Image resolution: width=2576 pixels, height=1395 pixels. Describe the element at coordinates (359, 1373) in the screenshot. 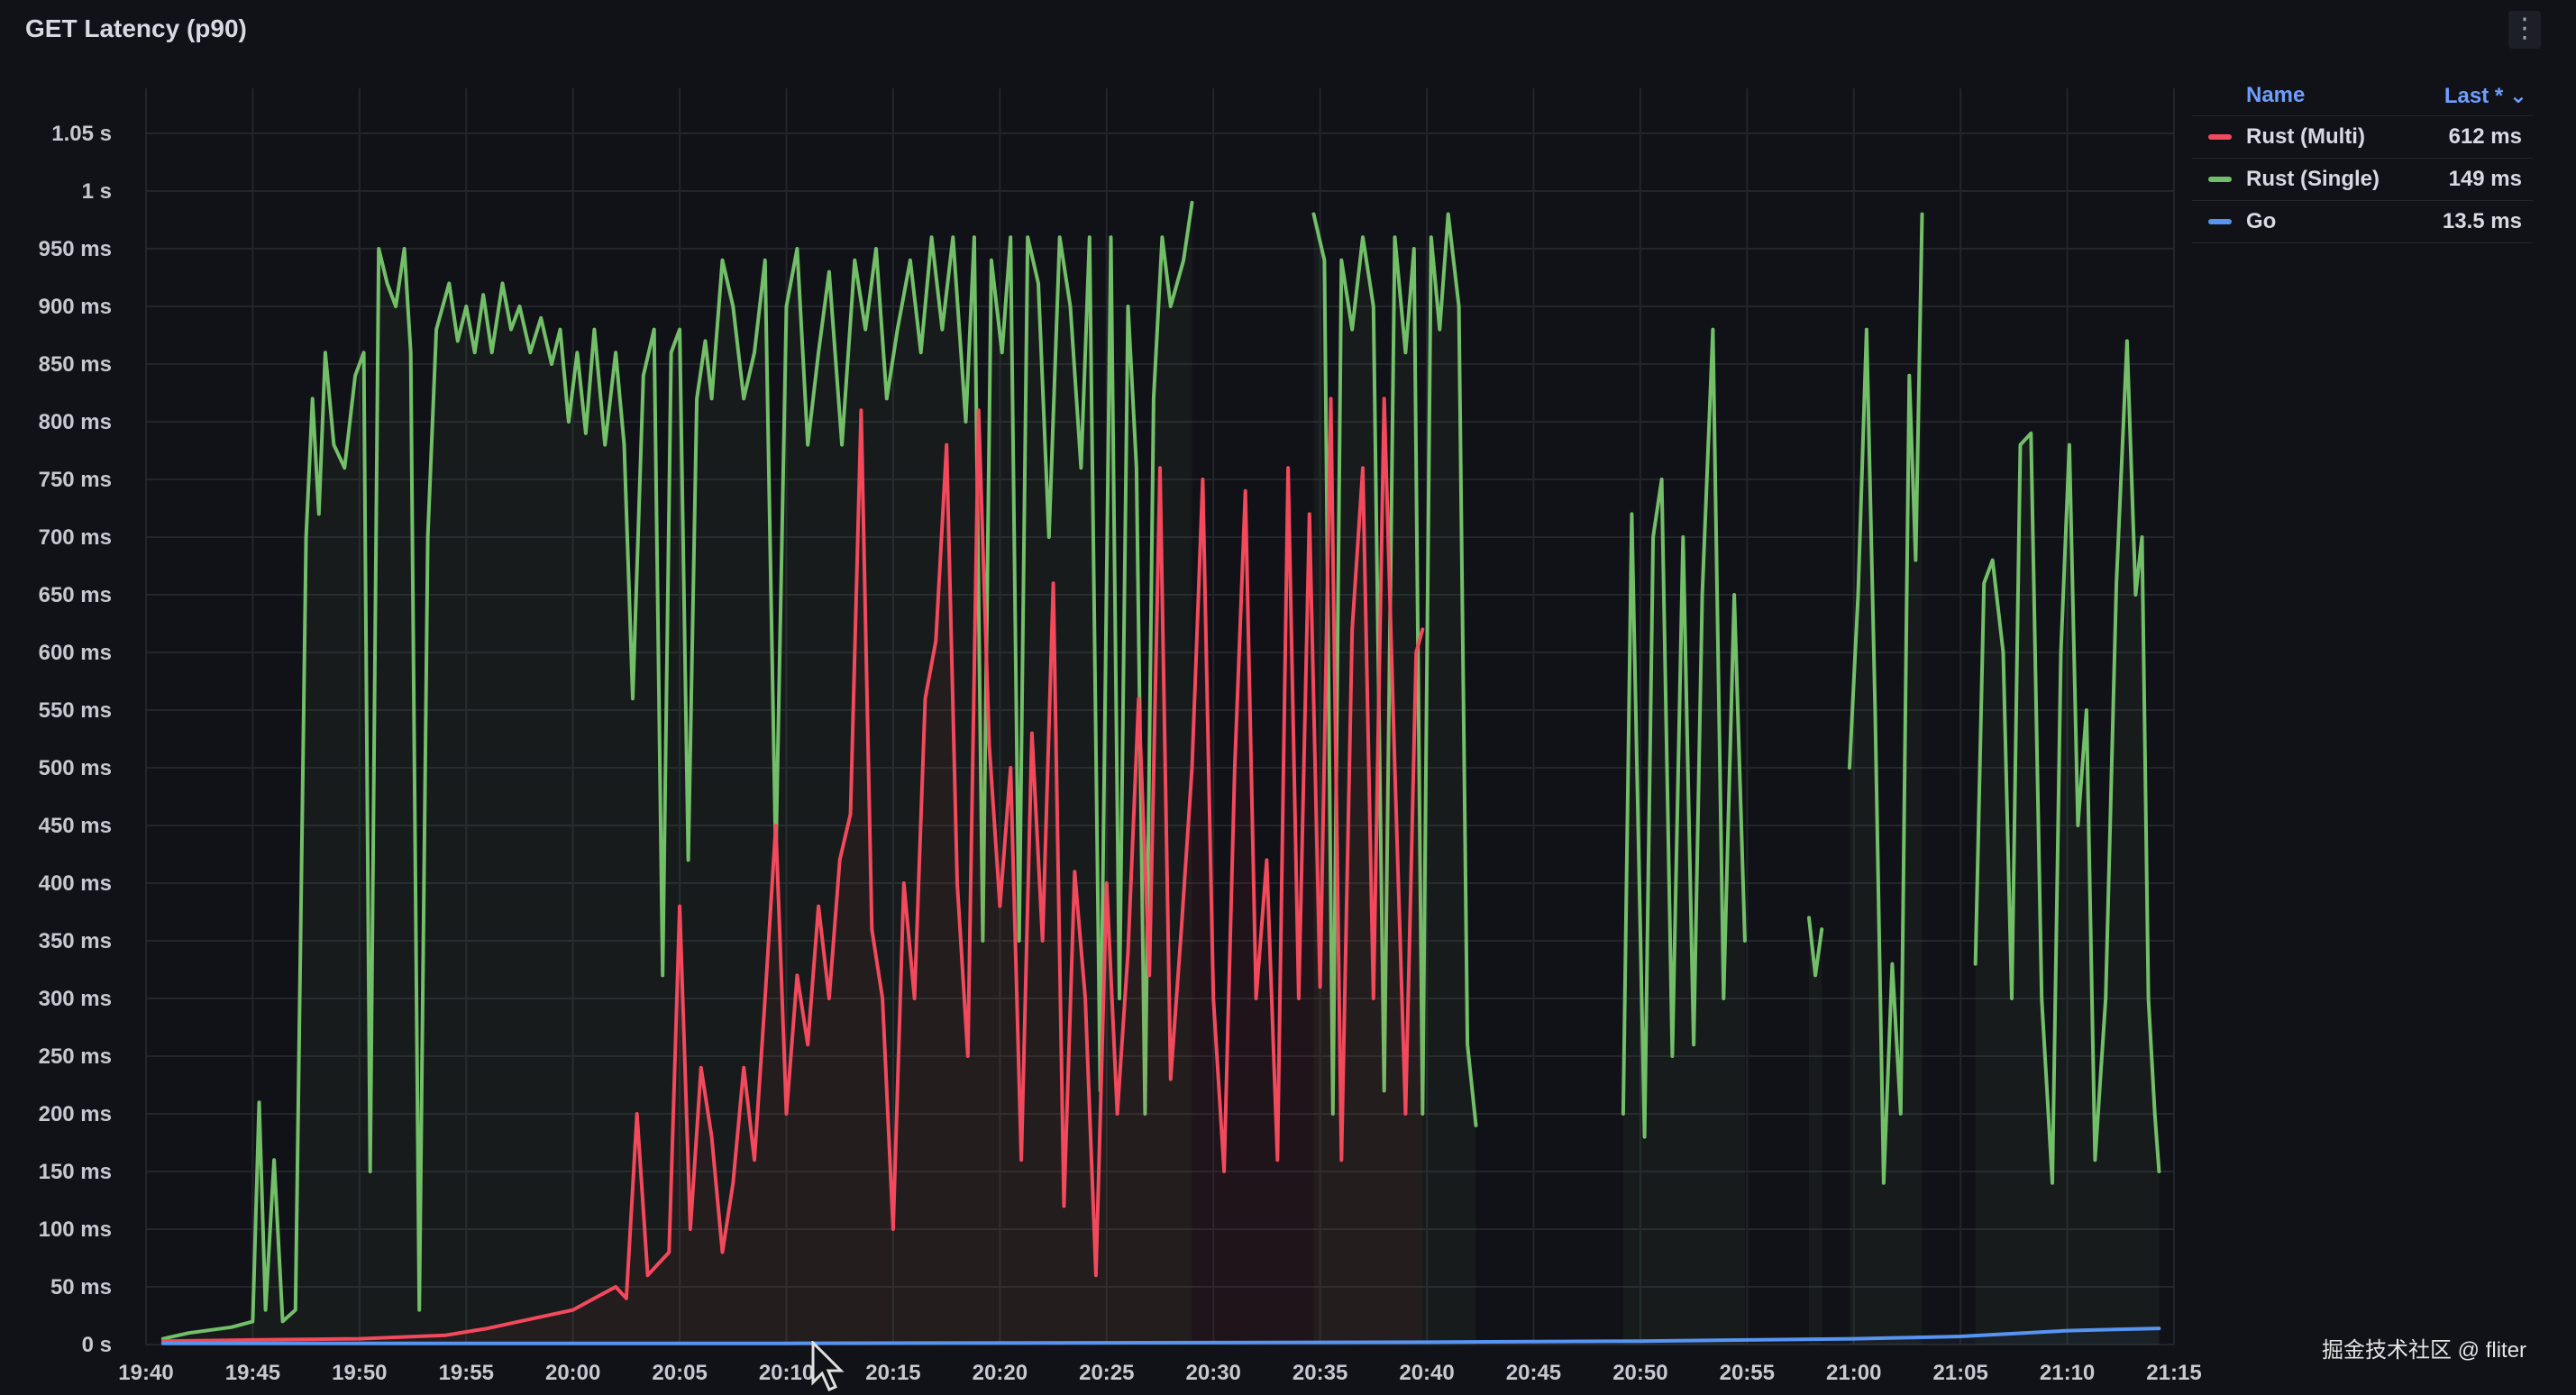

I see `x-tick-label: 19:50` at that location.